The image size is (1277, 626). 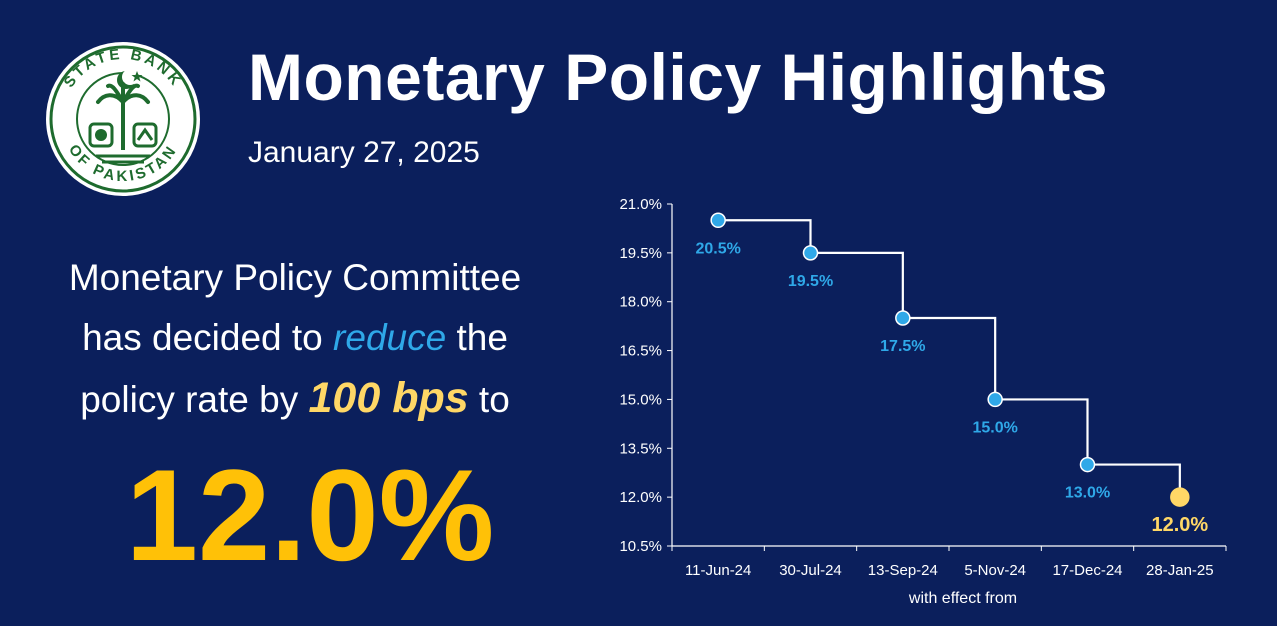 What do you see at coordinates (640, 204) in the screenshot?
I see `y-tick-label: 21.0%` at bounding box center [640, 204].